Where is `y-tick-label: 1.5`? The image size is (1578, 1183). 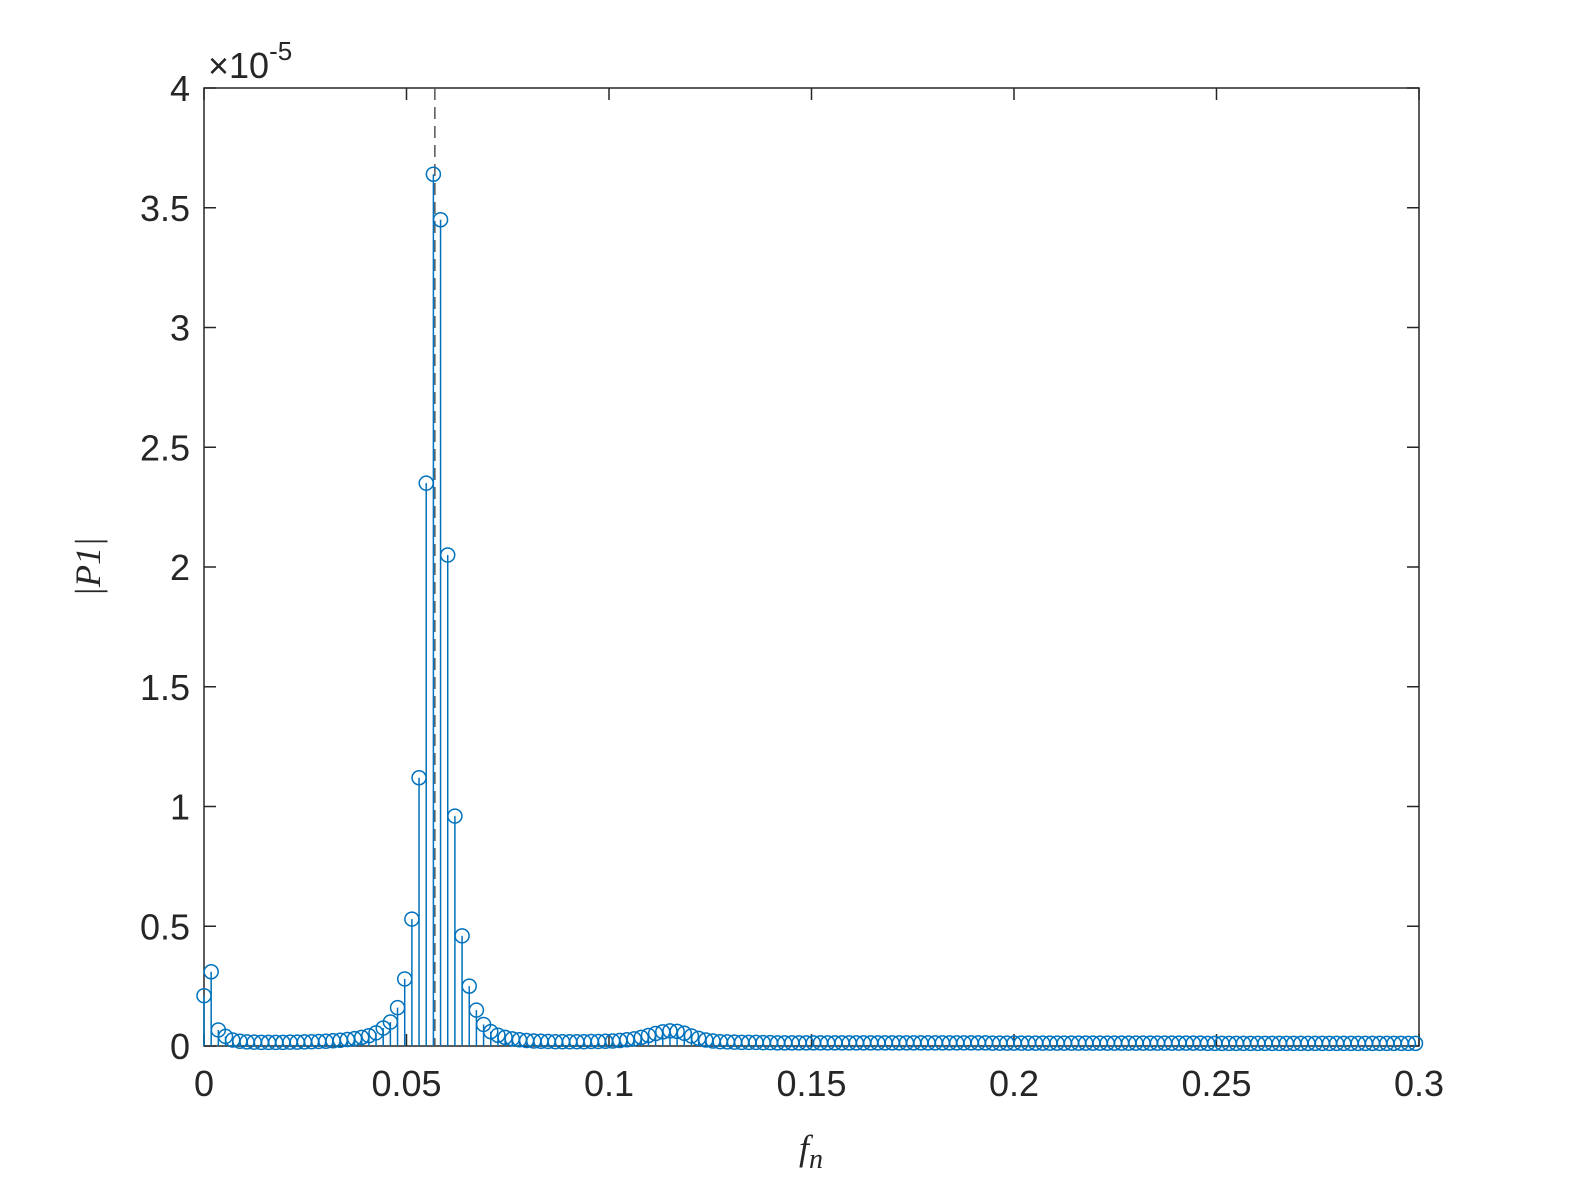
y-tick-label: 1.5 is located at coordinates (165, 687).